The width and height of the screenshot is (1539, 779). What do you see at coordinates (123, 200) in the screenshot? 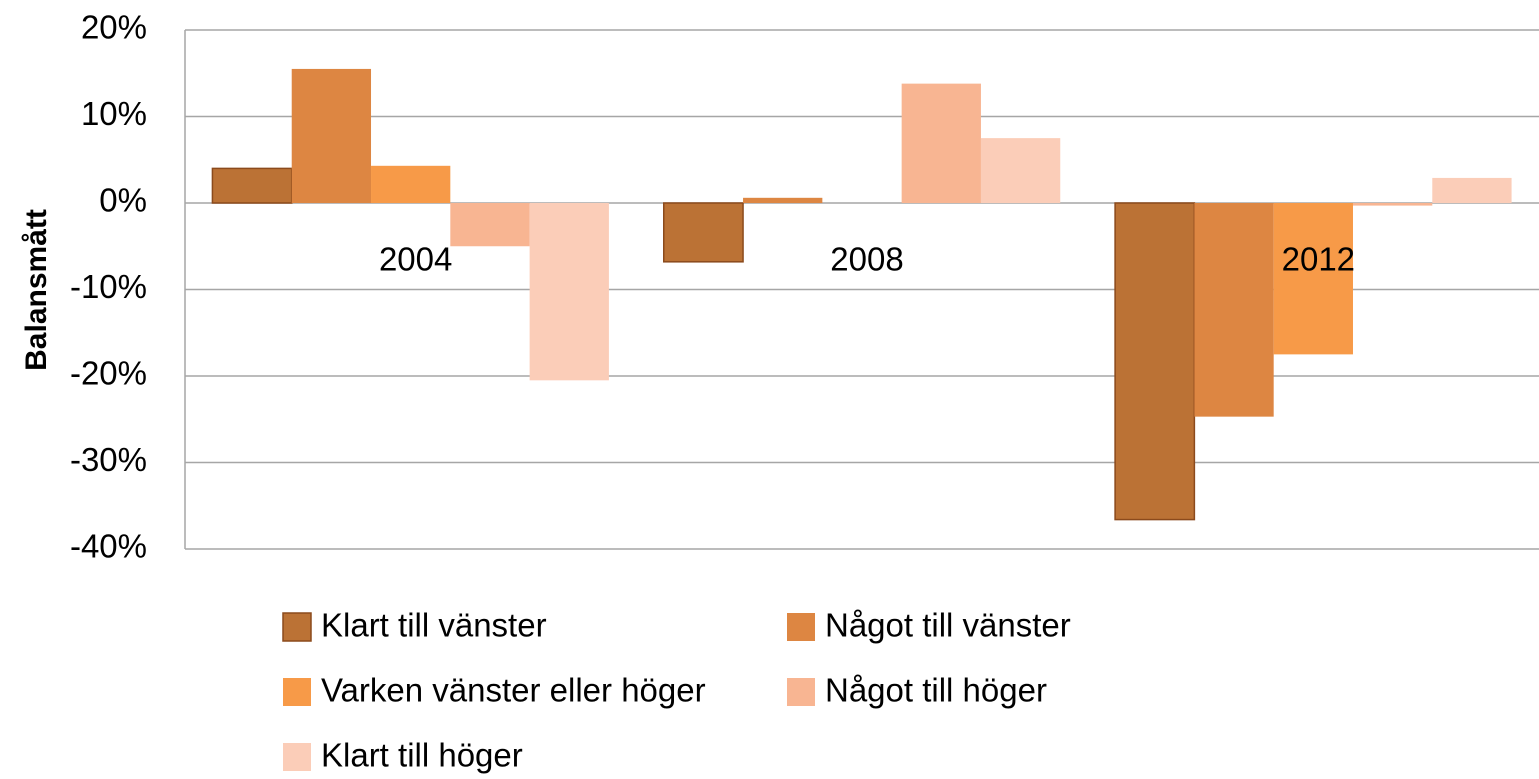
I see `y-tick-label: 0%` at bounding box center [123, 200].